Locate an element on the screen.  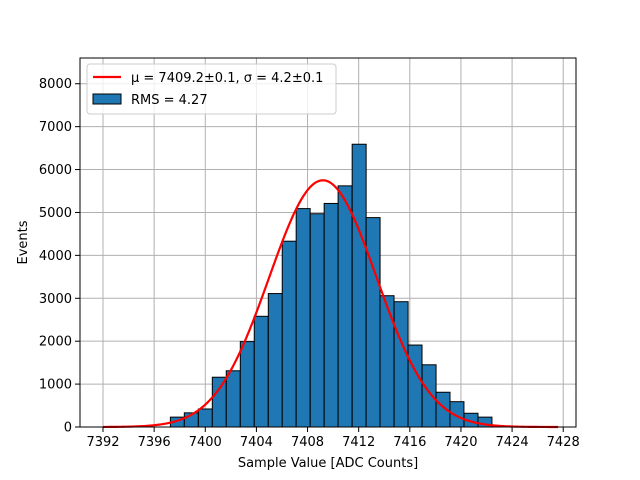
x-tick-label: 7428 is located at coordinates (563, 442).